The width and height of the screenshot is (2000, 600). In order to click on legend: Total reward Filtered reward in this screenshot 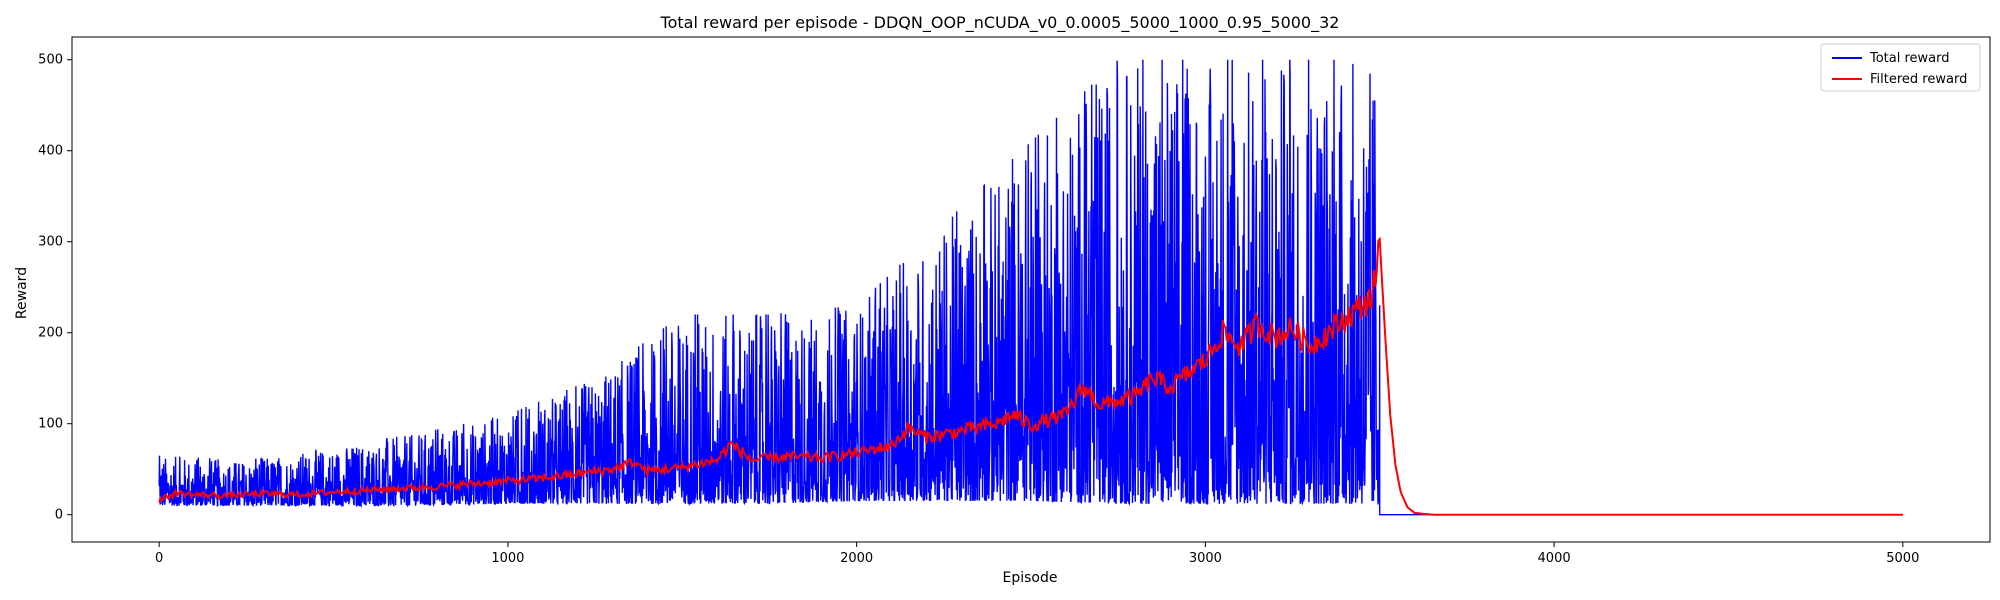, I will do `click(1900, 67)`.